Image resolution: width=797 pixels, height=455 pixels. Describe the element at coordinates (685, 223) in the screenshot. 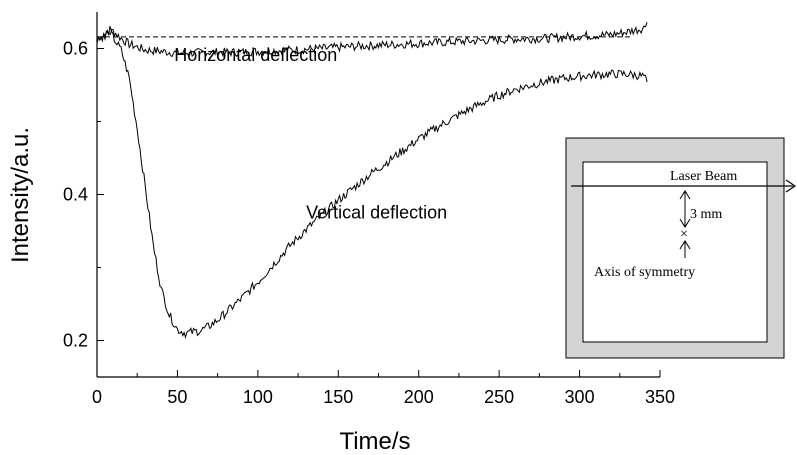

I see `distance-arrow-down` at that location.